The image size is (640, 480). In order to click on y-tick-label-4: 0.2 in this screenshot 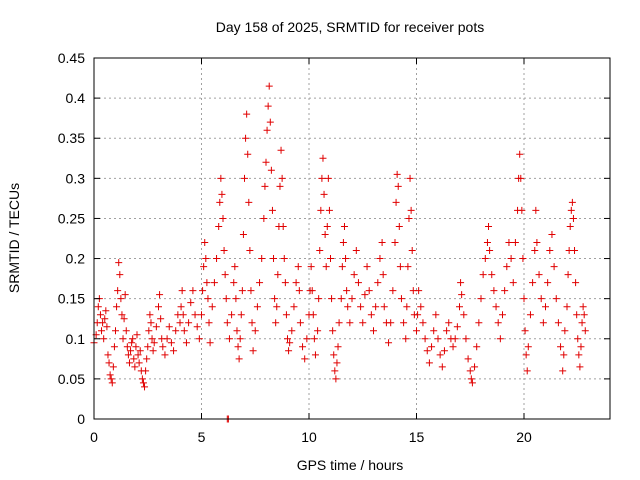, I will do `click(76, 259)`.